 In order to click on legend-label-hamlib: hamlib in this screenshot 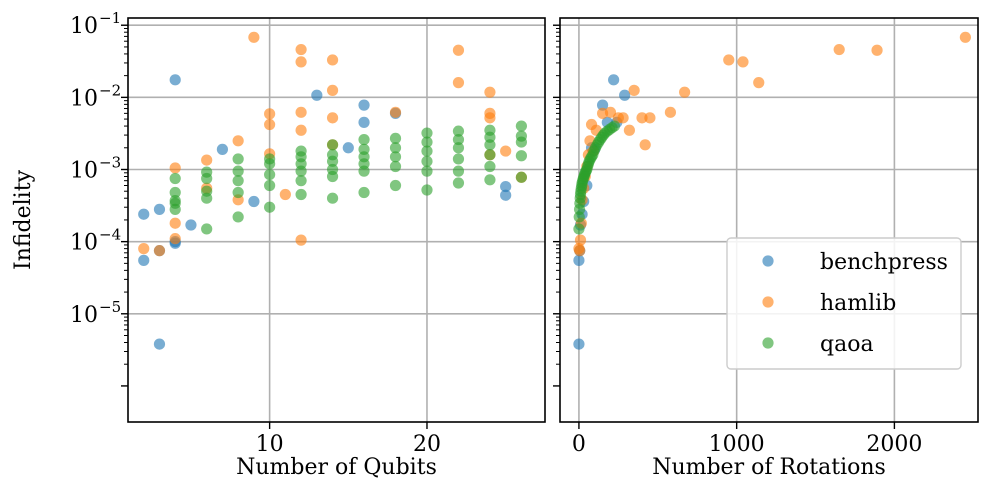, I will do `click(858, 303)`.